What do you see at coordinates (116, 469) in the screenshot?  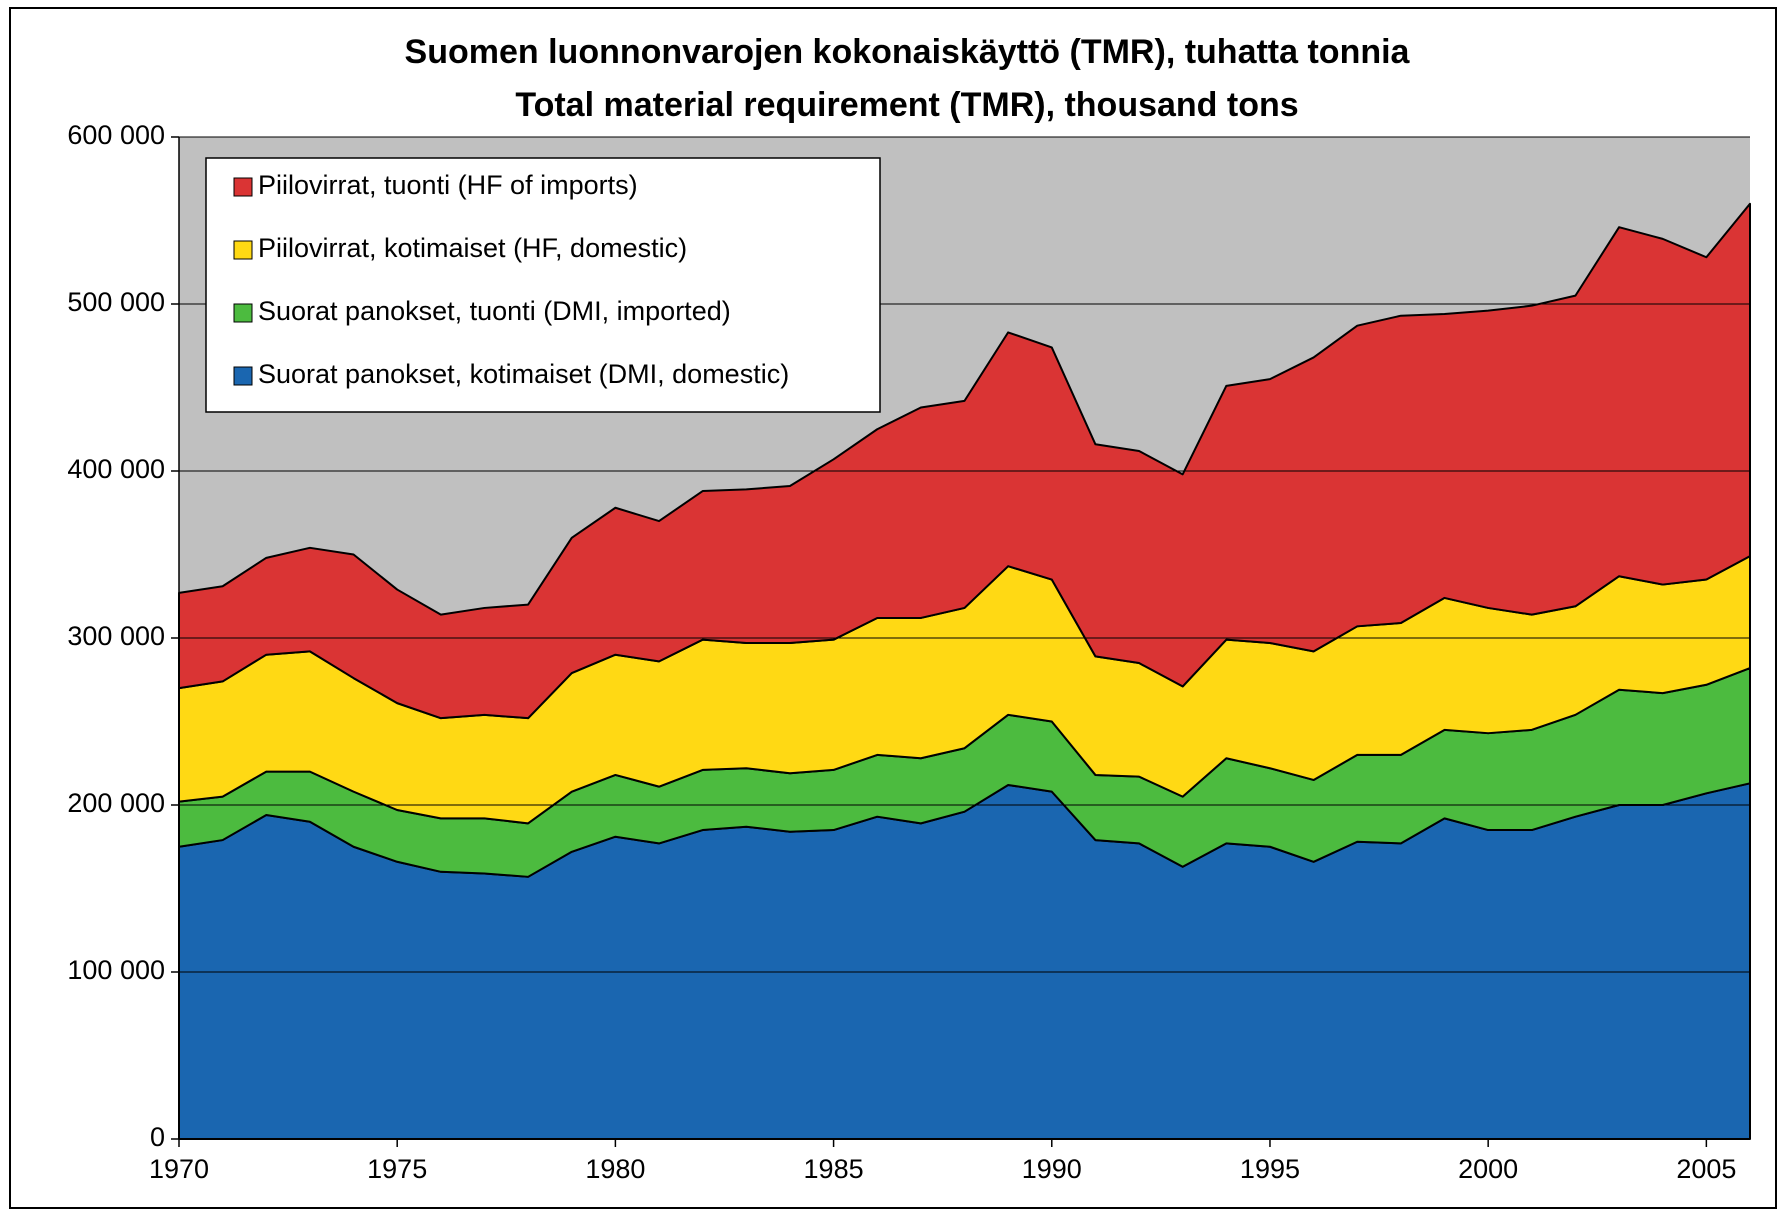 I see `y-tick-label: 400 000` at bounding box center [116, 469].